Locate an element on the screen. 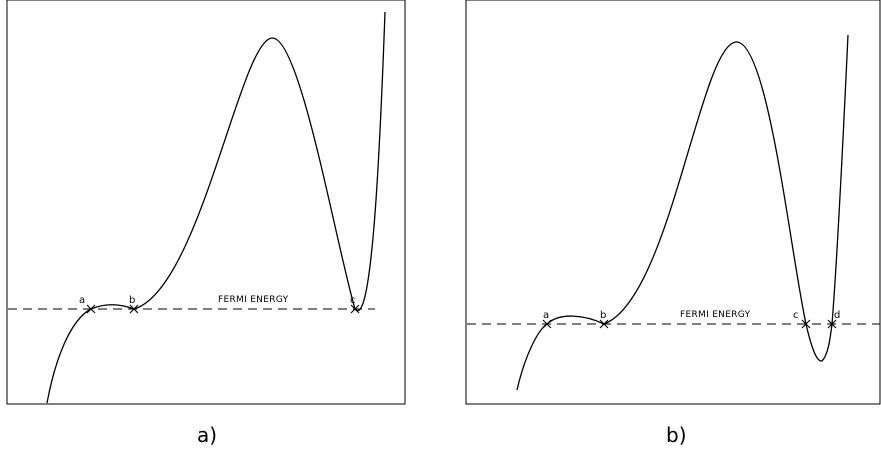 This screenshot has height=455, width=881. panel-b-marker-b is located at coordinates (604, 324).